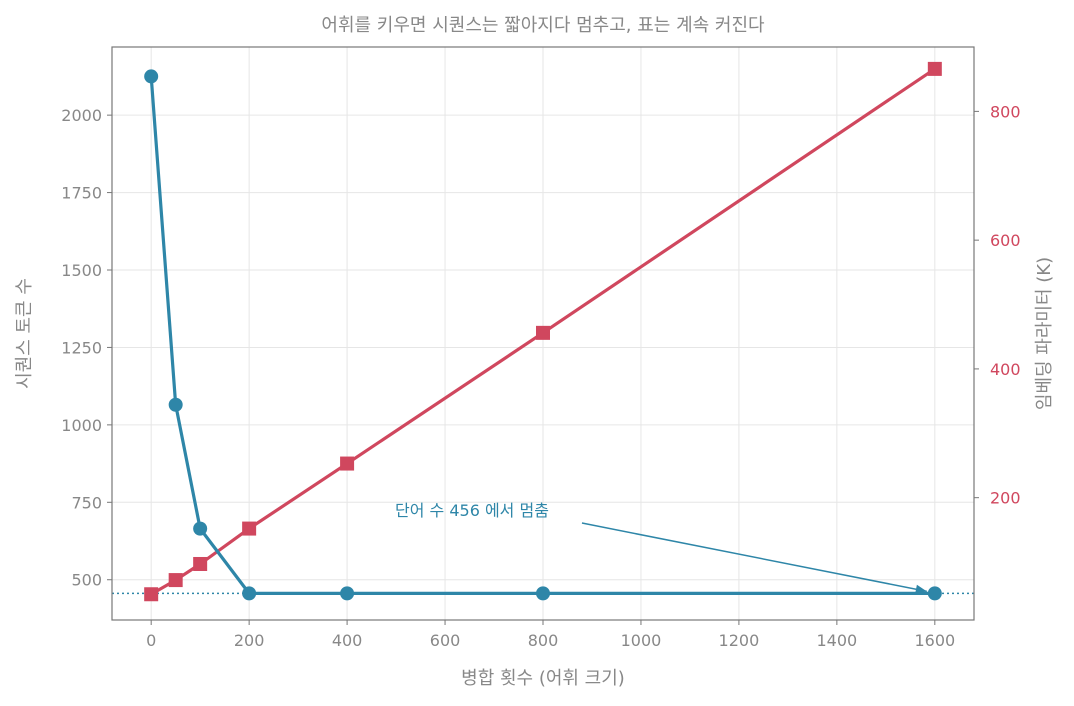 This screenshot has width=1074, height=706. I want to click on x-tick-label-1: 200, so click(249, 640).